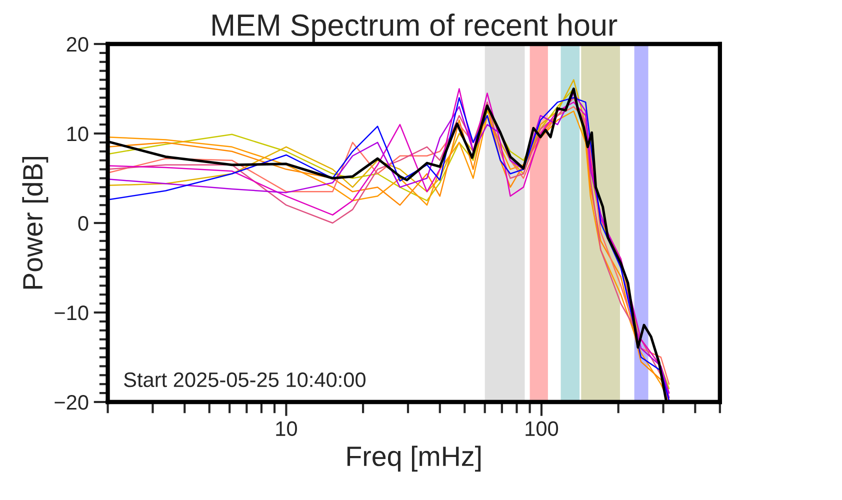  Describe the element at coordinates (542, 428) in the screenshot. I see `x-tick-label: 100` at that location.